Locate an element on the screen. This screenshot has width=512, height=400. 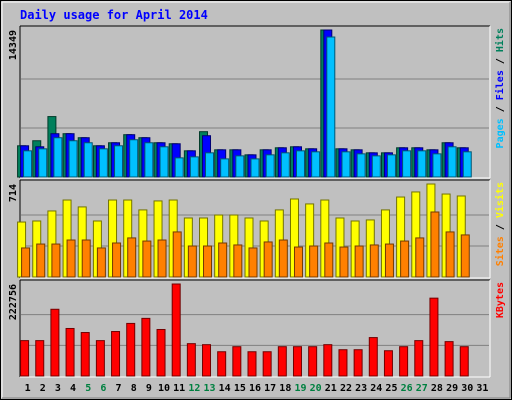
legend: KBytes is located at coordinates (500, 300).